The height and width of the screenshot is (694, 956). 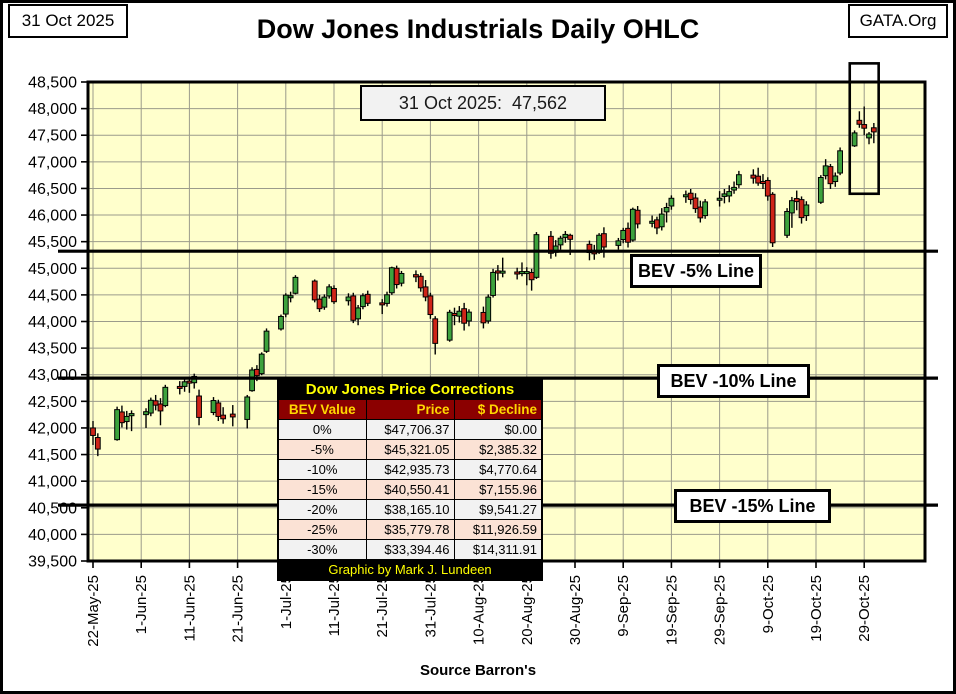 What do you see at coordinates (68, 21) in the screenshot?
I see `date-box: 31 Oct 2025` at bounding box center [68, 21].